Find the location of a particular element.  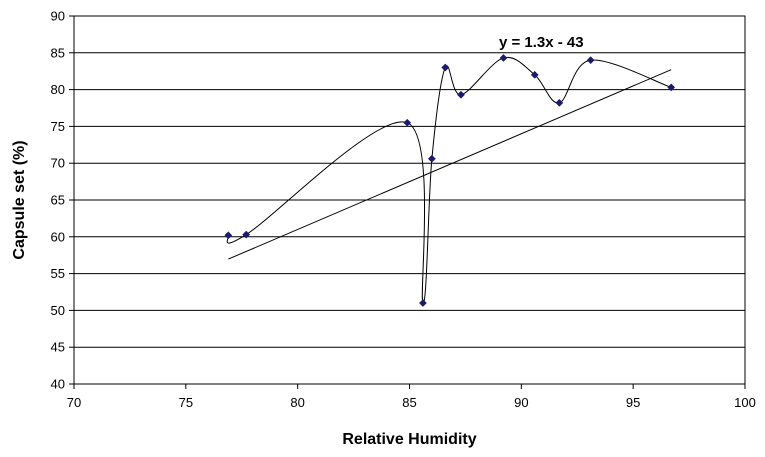

x-tick-label-95: 95 is located at coordinates (633, 402).